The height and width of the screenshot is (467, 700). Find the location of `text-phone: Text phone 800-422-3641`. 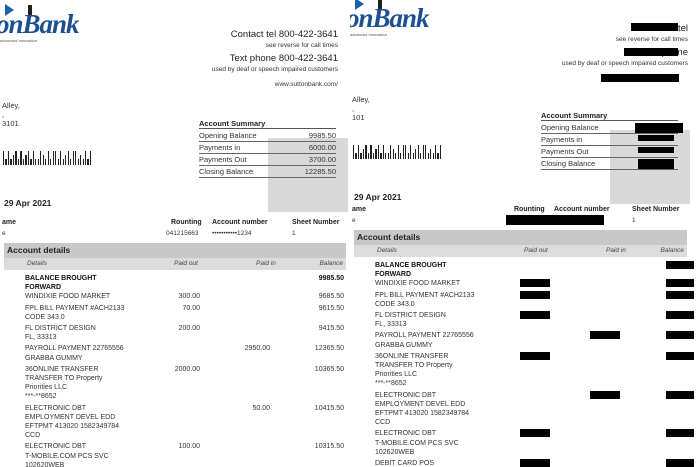

text-phone: Text phone 800-422-3641 is located at coordinates (283, 58).